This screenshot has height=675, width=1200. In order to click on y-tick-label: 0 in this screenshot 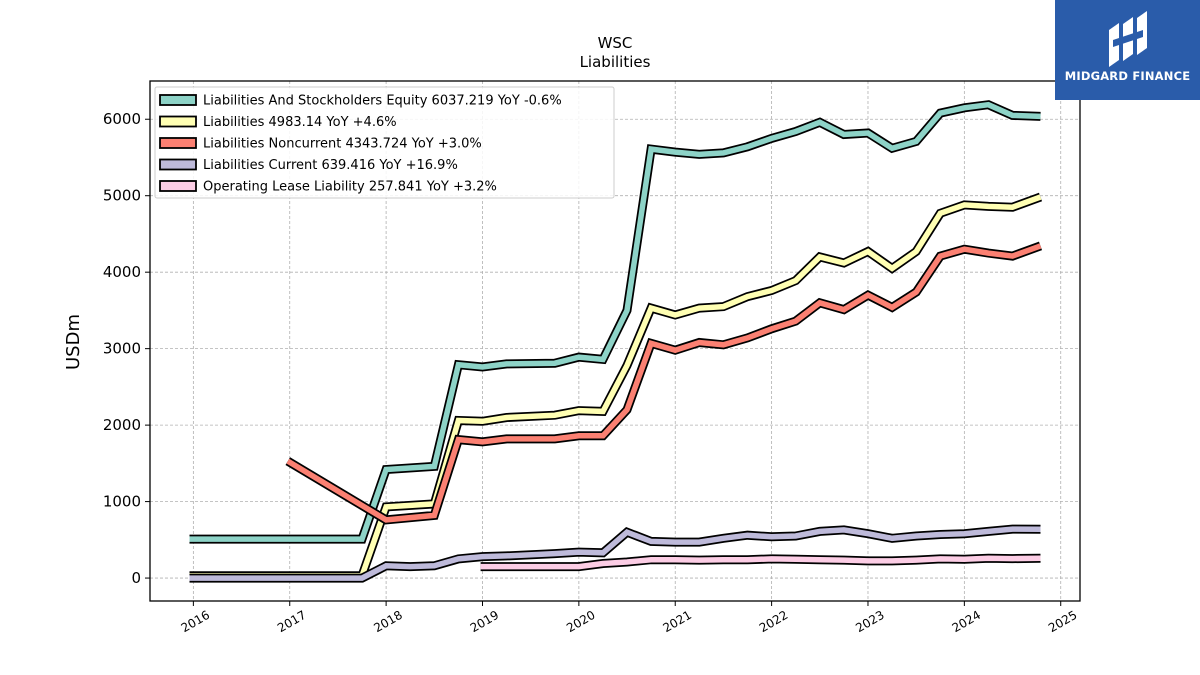, I will do `click(136, 578)`.